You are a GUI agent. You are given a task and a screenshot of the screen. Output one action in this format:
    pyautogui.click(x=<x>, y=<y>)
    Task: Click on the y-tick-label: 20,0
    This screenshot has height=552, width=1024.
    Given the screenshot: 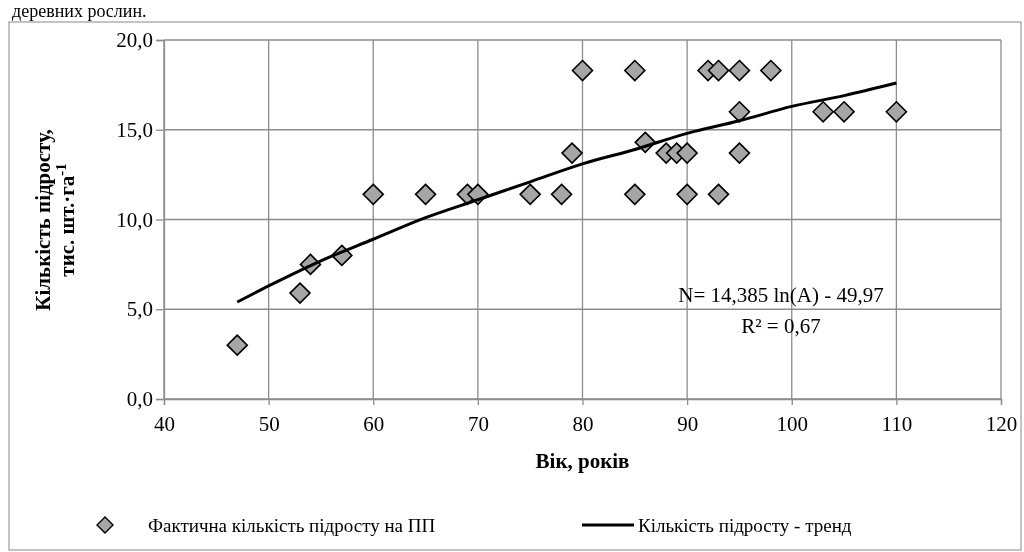 What is the action you would take?
    pyautogui.click(x=134, y=40)
    